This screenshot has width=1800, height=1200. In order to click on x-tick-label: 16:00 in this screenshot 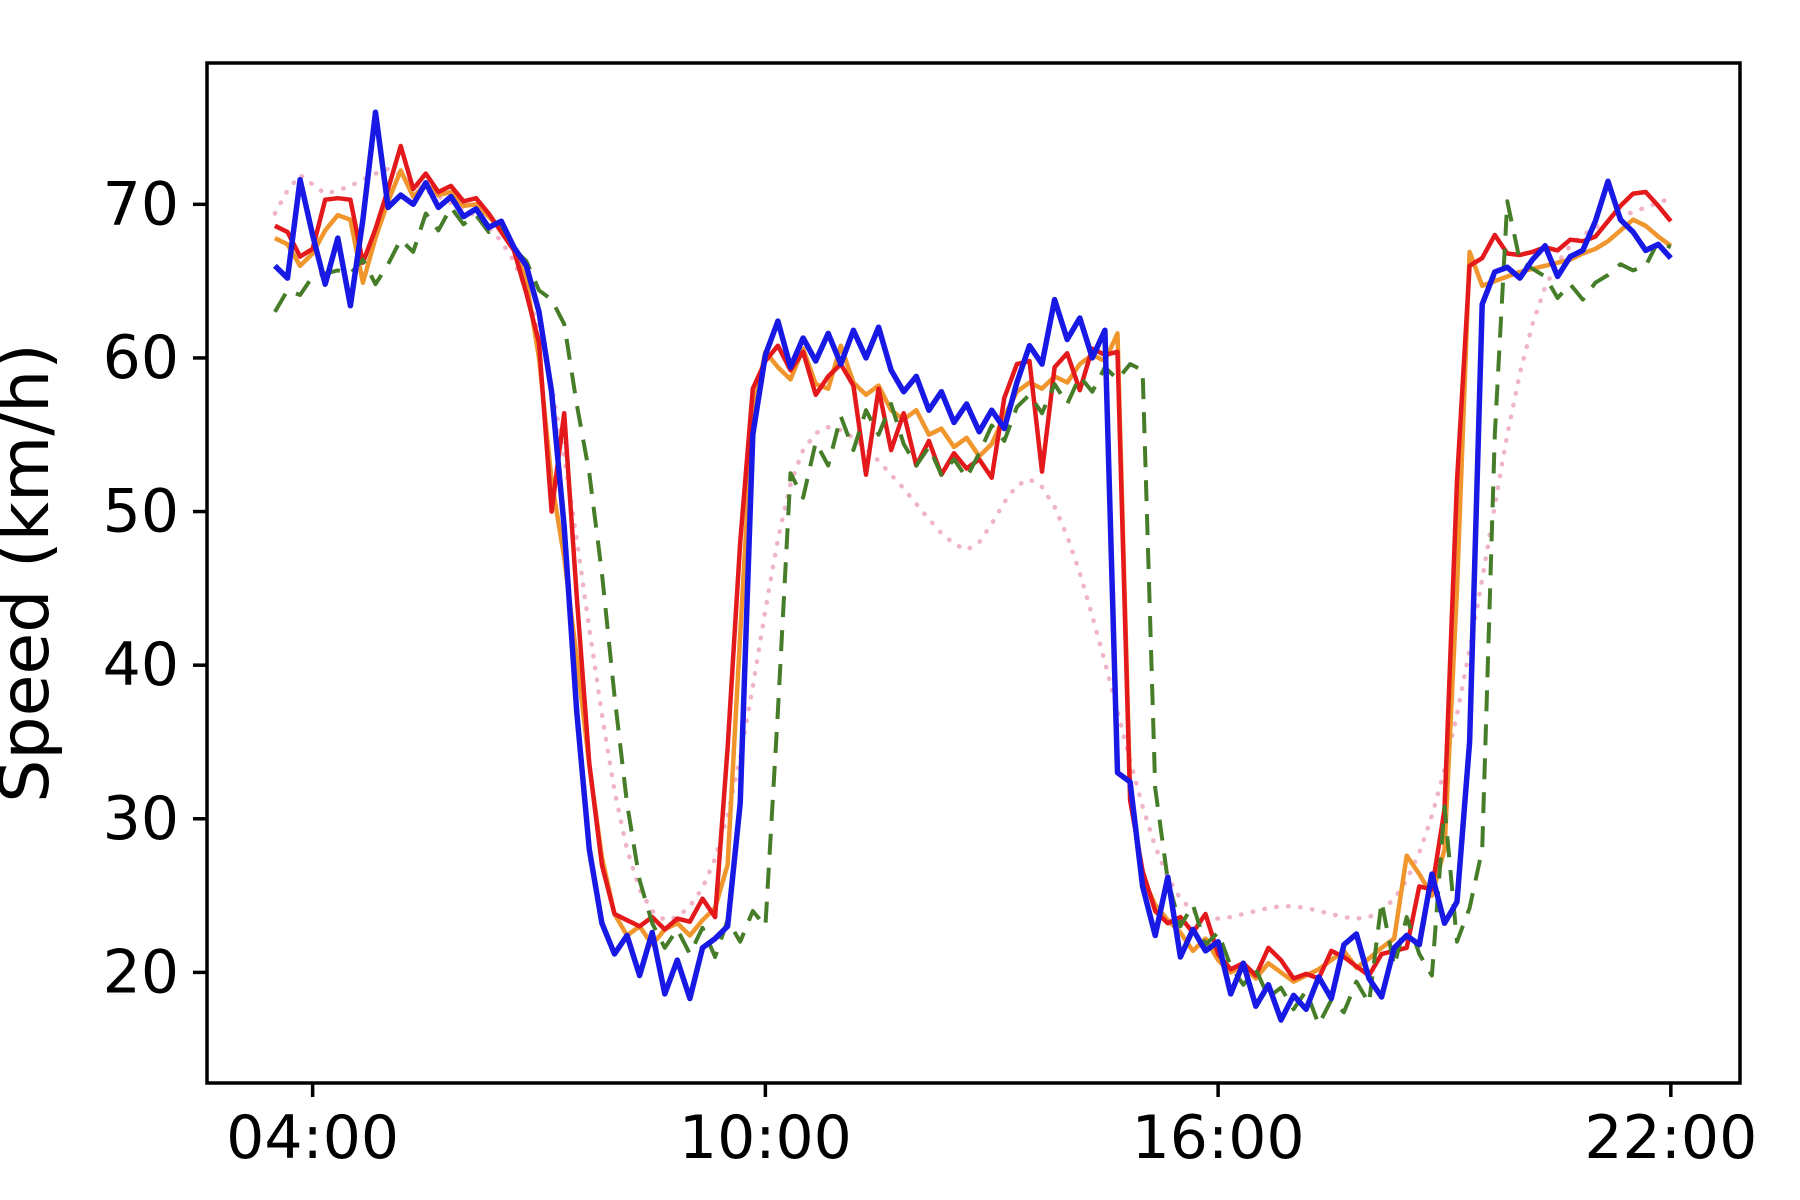, I will do `click(1218, 1138)`.